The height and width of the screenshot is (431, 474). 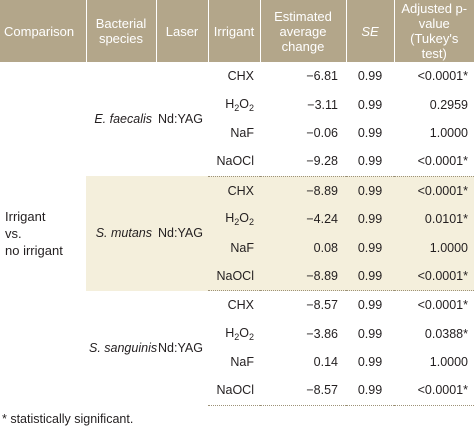 What do you see at coordinates (123, 119) in the screenshot?
I see `species-cell: E. faecalis` at bounding box center [123, 119].